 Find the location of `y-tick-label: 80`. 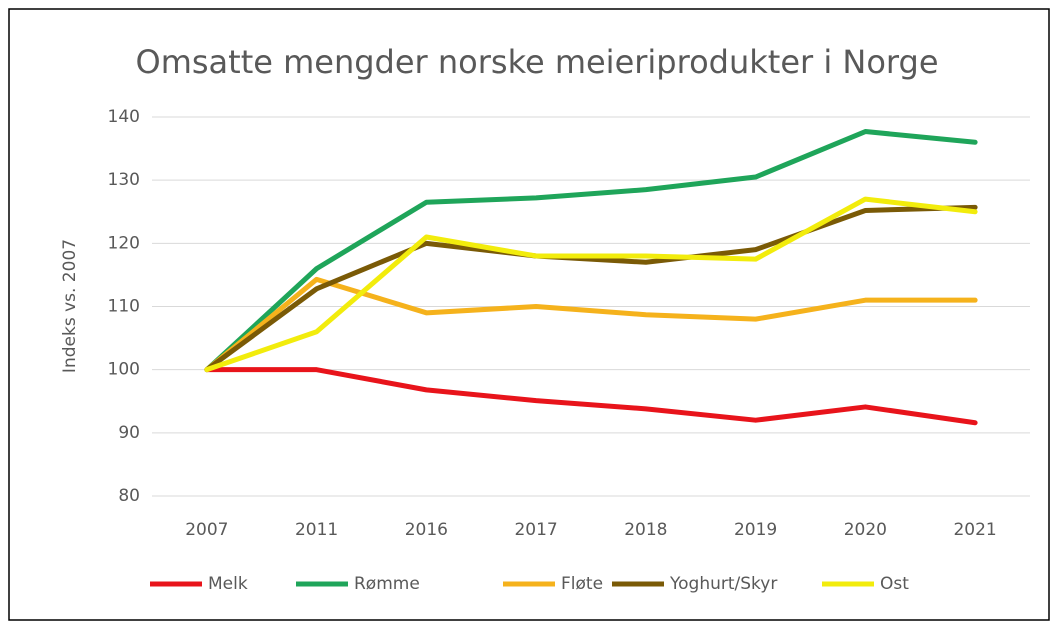

y-tick-label: 80 is located at coordinates (129, 496).